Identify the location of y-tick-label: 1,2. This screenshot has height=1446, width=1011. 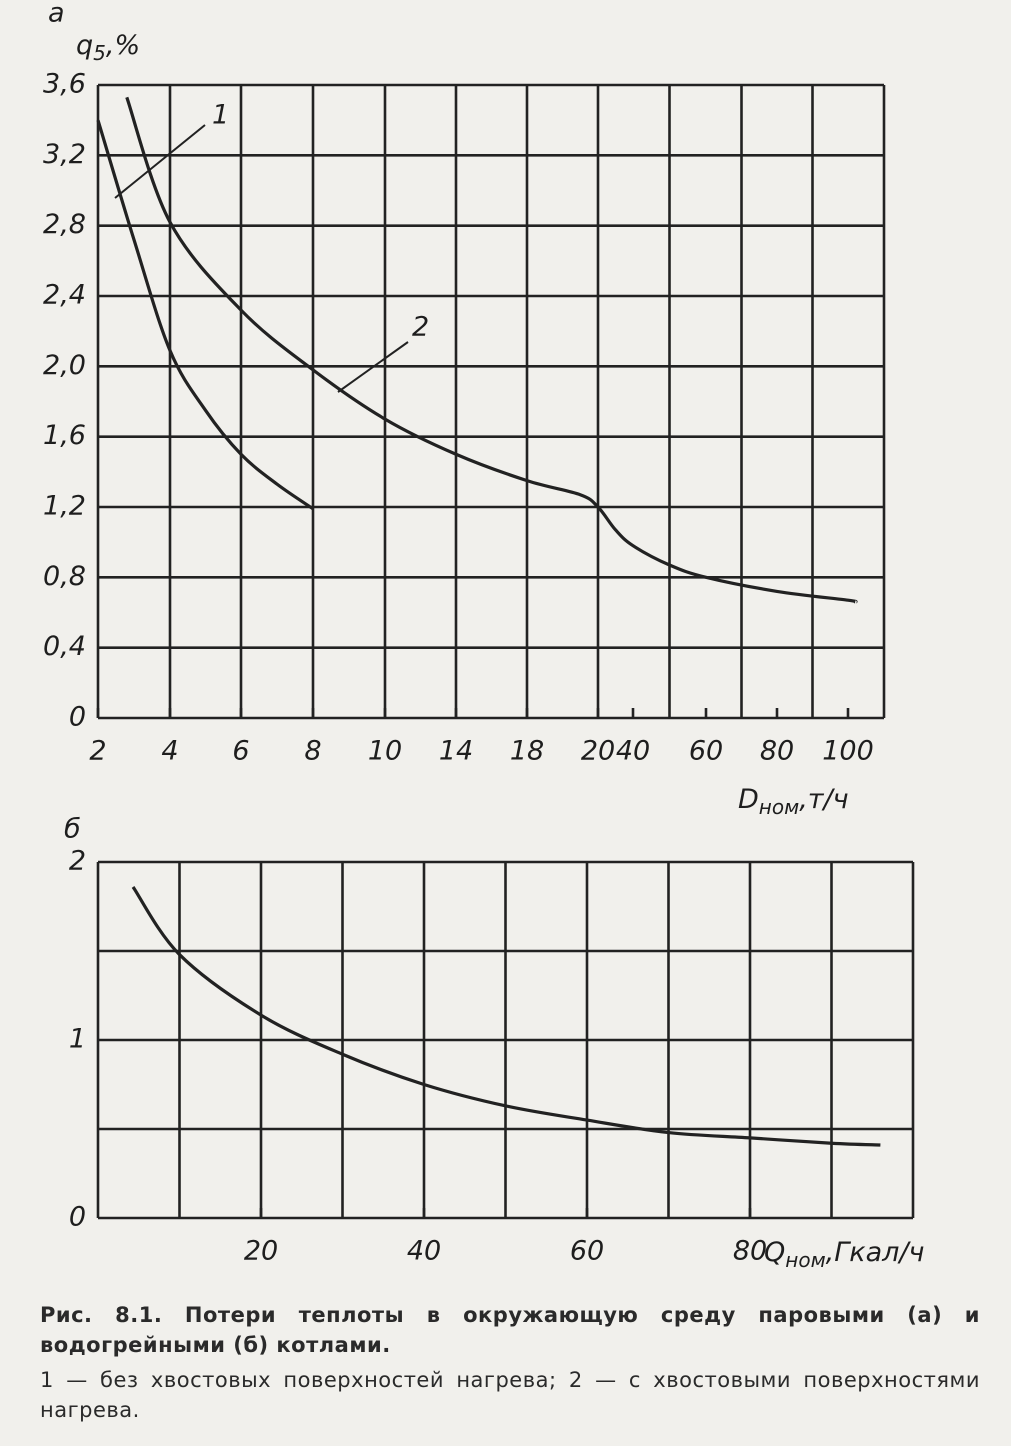
(64, 506).